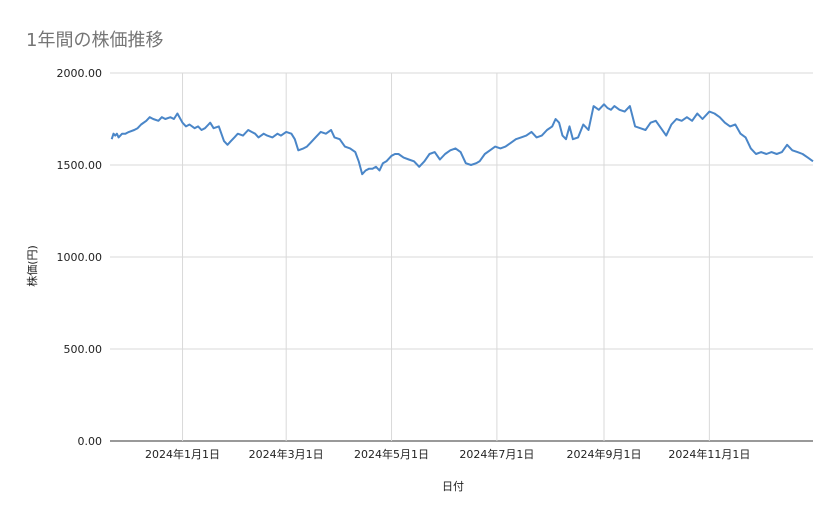 Image resolution: width=839 pixels, height=519 pixels. I want to click on series-line, so click(462, 139).